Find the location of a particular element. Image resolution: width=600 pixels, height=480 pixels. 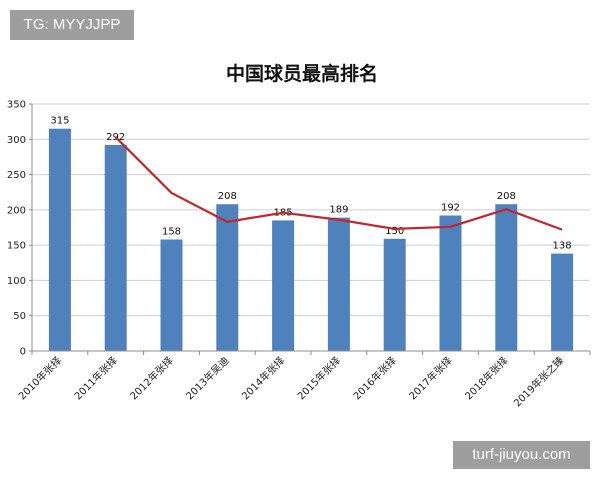

x-tick-label: 2016年张择 is located at coordinates (374, 378).